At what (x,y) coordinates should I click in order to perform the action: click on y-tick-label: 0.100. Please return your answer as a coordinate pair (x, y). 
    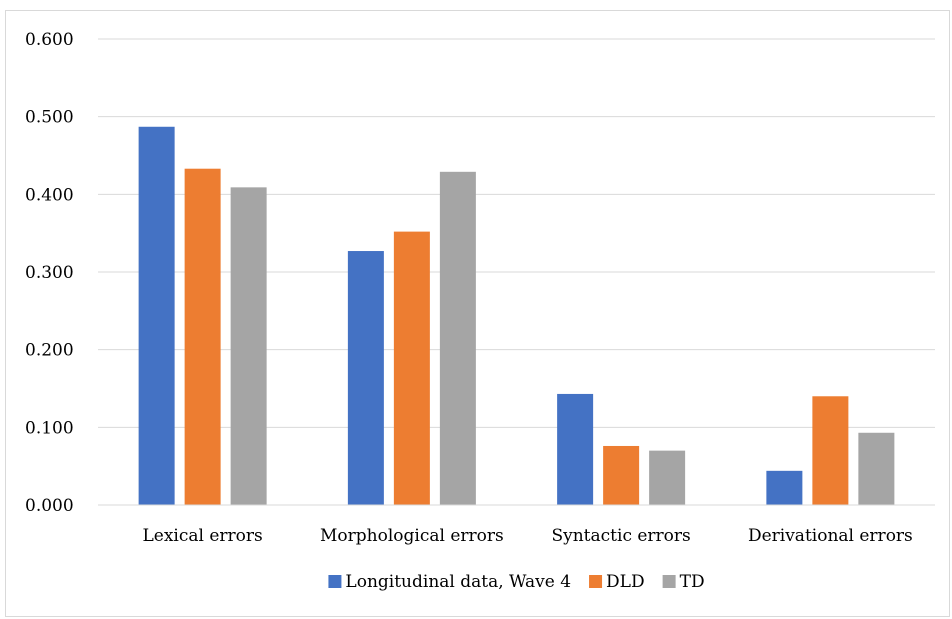
    Looking at the image, I should click on (49, 428).